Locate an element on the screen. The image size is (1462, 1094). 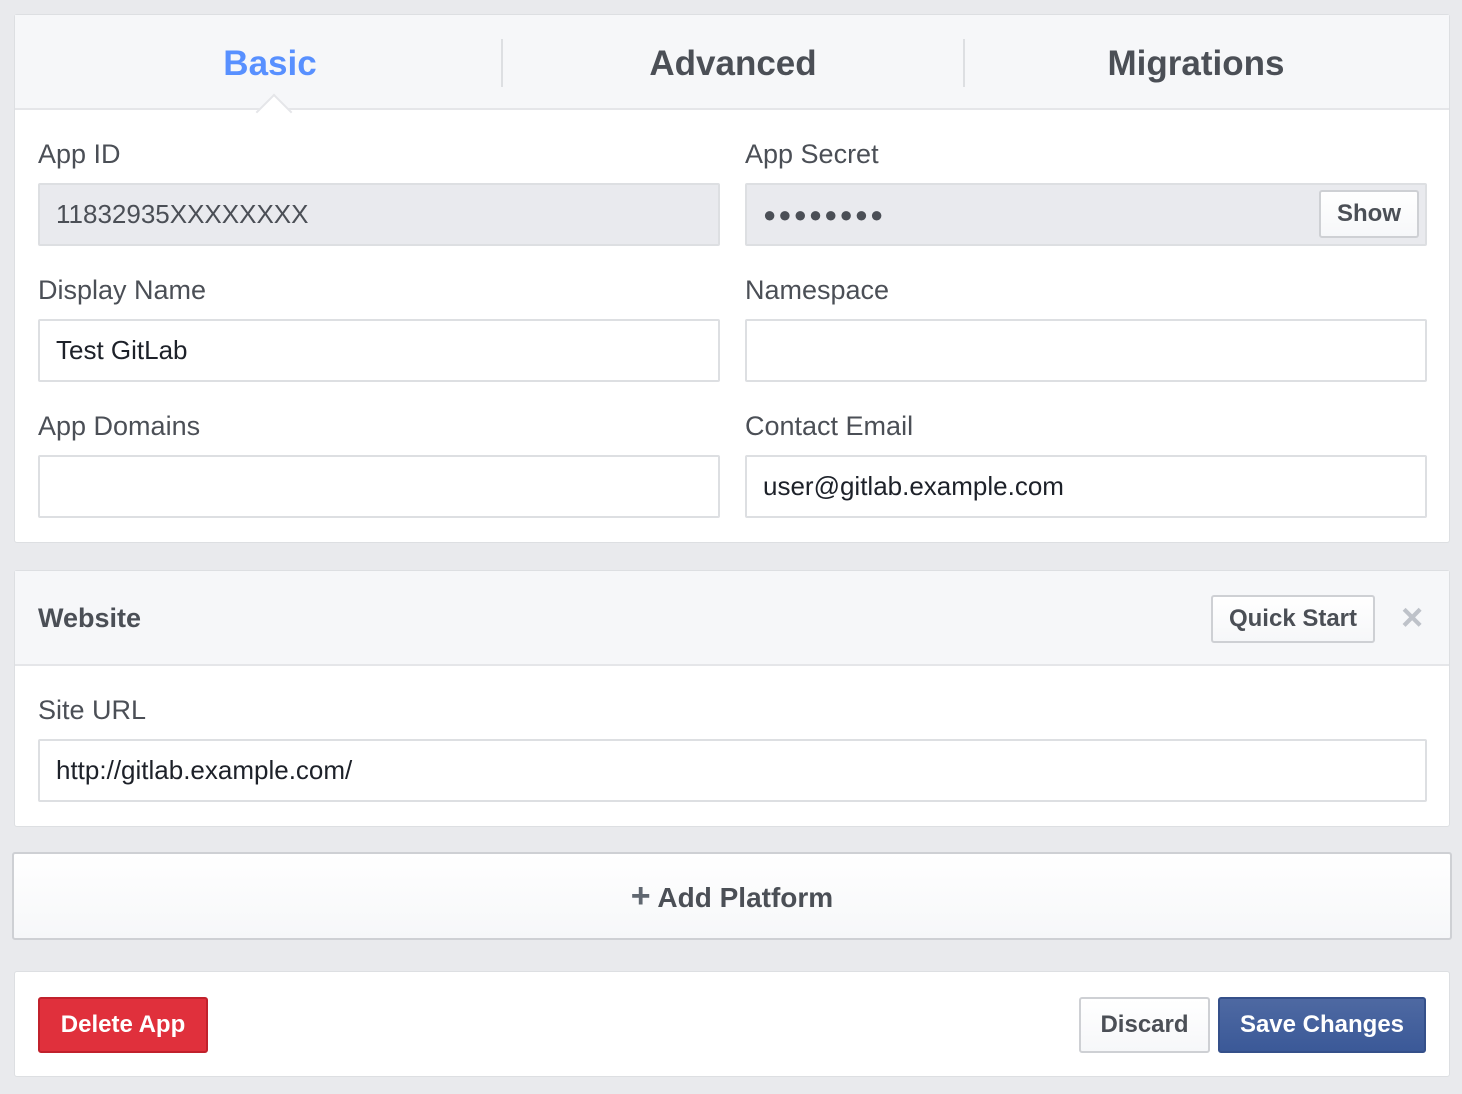
add-platform-button: + Add Platform is located at coordinates (732, 896).